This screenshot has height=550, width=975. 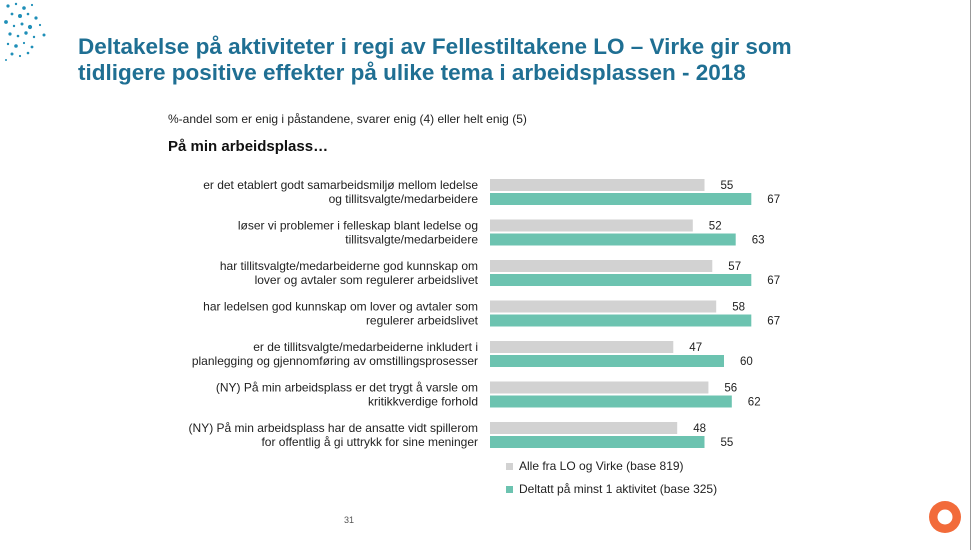 I want to click on slide-edge-divider, so click(x=970, y=275).